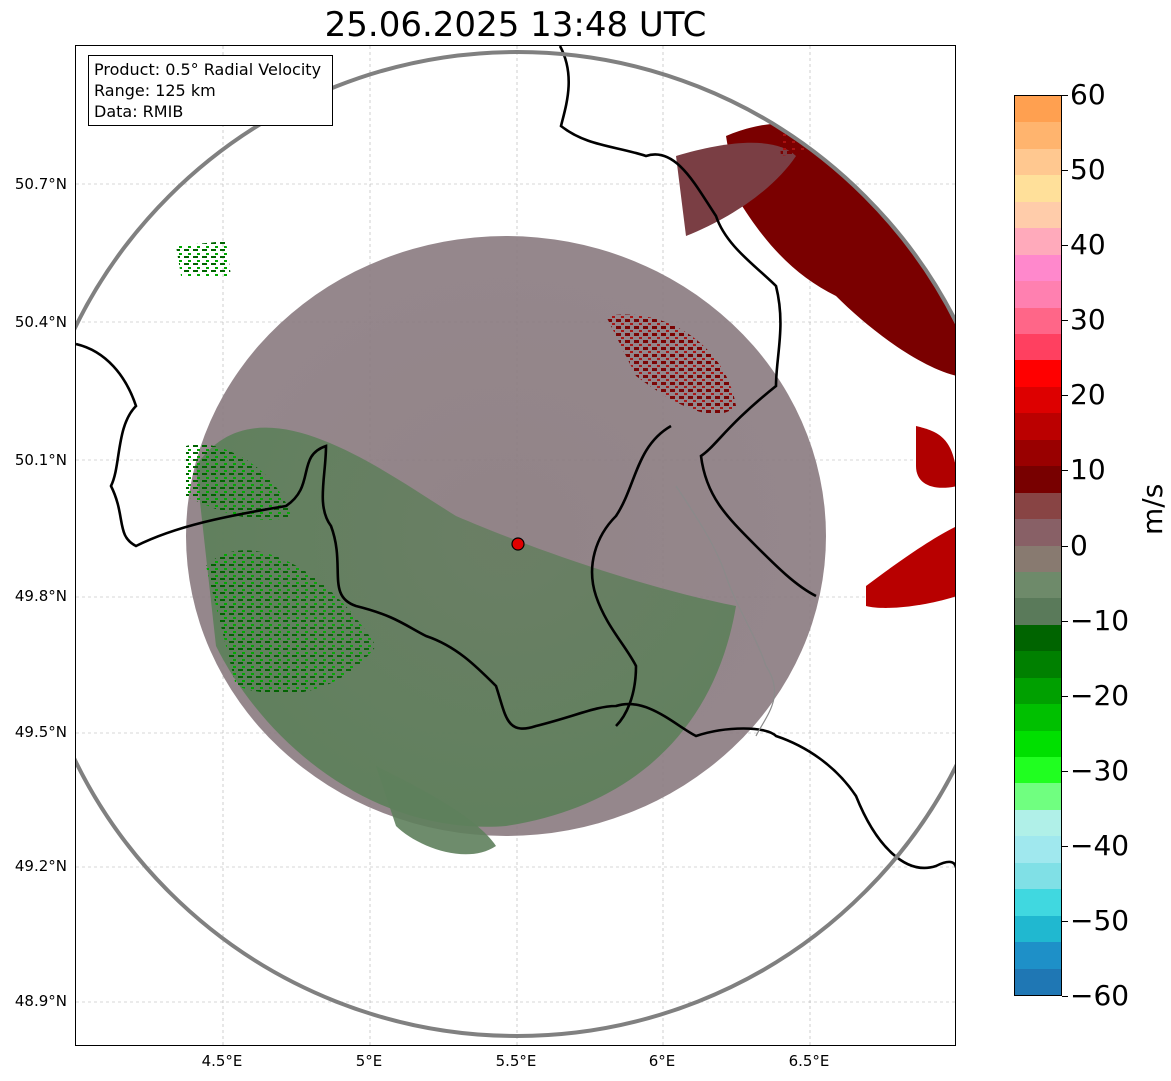 The width and height of the screenshot is (1171, 1081). I want to click on velocity-colorbar, so click(1038, 545).